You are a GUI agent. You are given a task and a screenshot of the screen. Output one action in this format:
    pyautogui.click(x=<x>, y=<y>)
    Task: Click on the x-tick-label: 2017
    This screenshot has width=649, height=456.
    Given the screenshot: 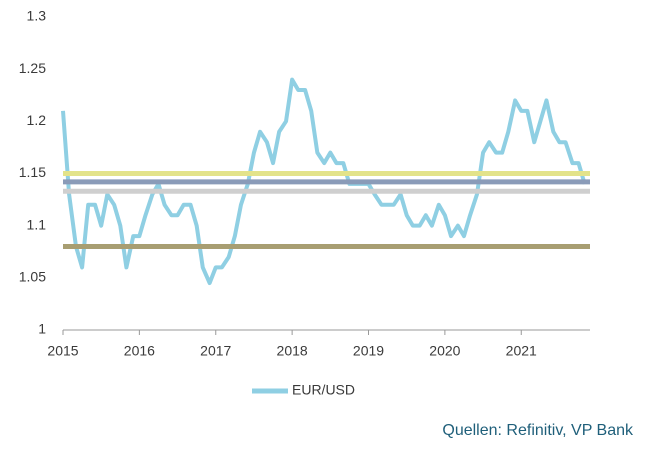 What is the action you would take?
    pyautogui.click(x=215, y=351)
    